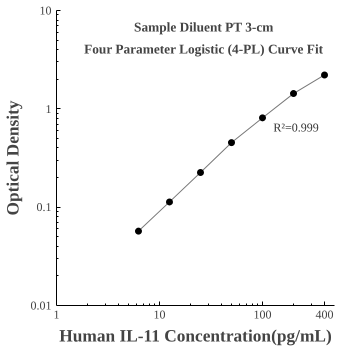 This screenshot has height=348, width=348. Describe the element at coordinates (160, 315) in the screenshot. I see `x-tick-label: 10` at that location.